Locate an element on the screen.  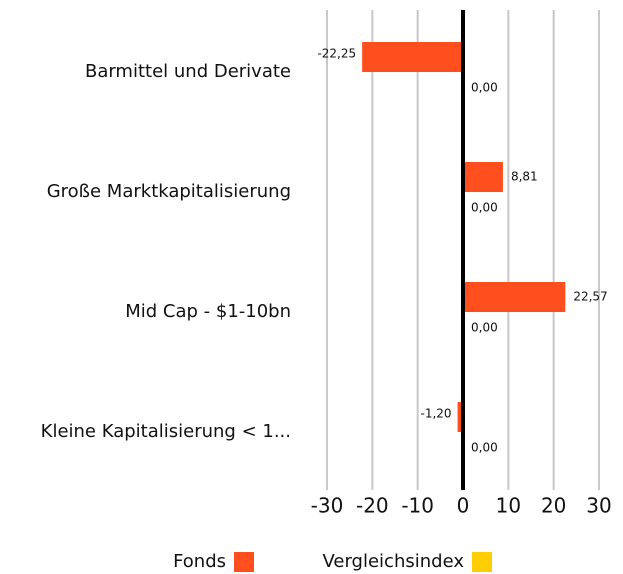
category-label: Mid Cap - $1-10bn is located at coordinates (208, 311).